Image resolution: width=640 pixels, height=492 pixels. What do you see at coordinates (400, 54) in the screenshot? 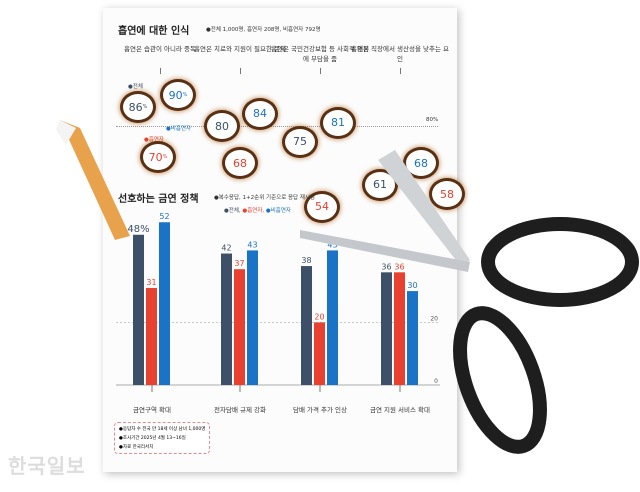
I see `question-label: 흡연은 직장에서 생산성을 낮추는 요인` at bounding box center [400, 54].